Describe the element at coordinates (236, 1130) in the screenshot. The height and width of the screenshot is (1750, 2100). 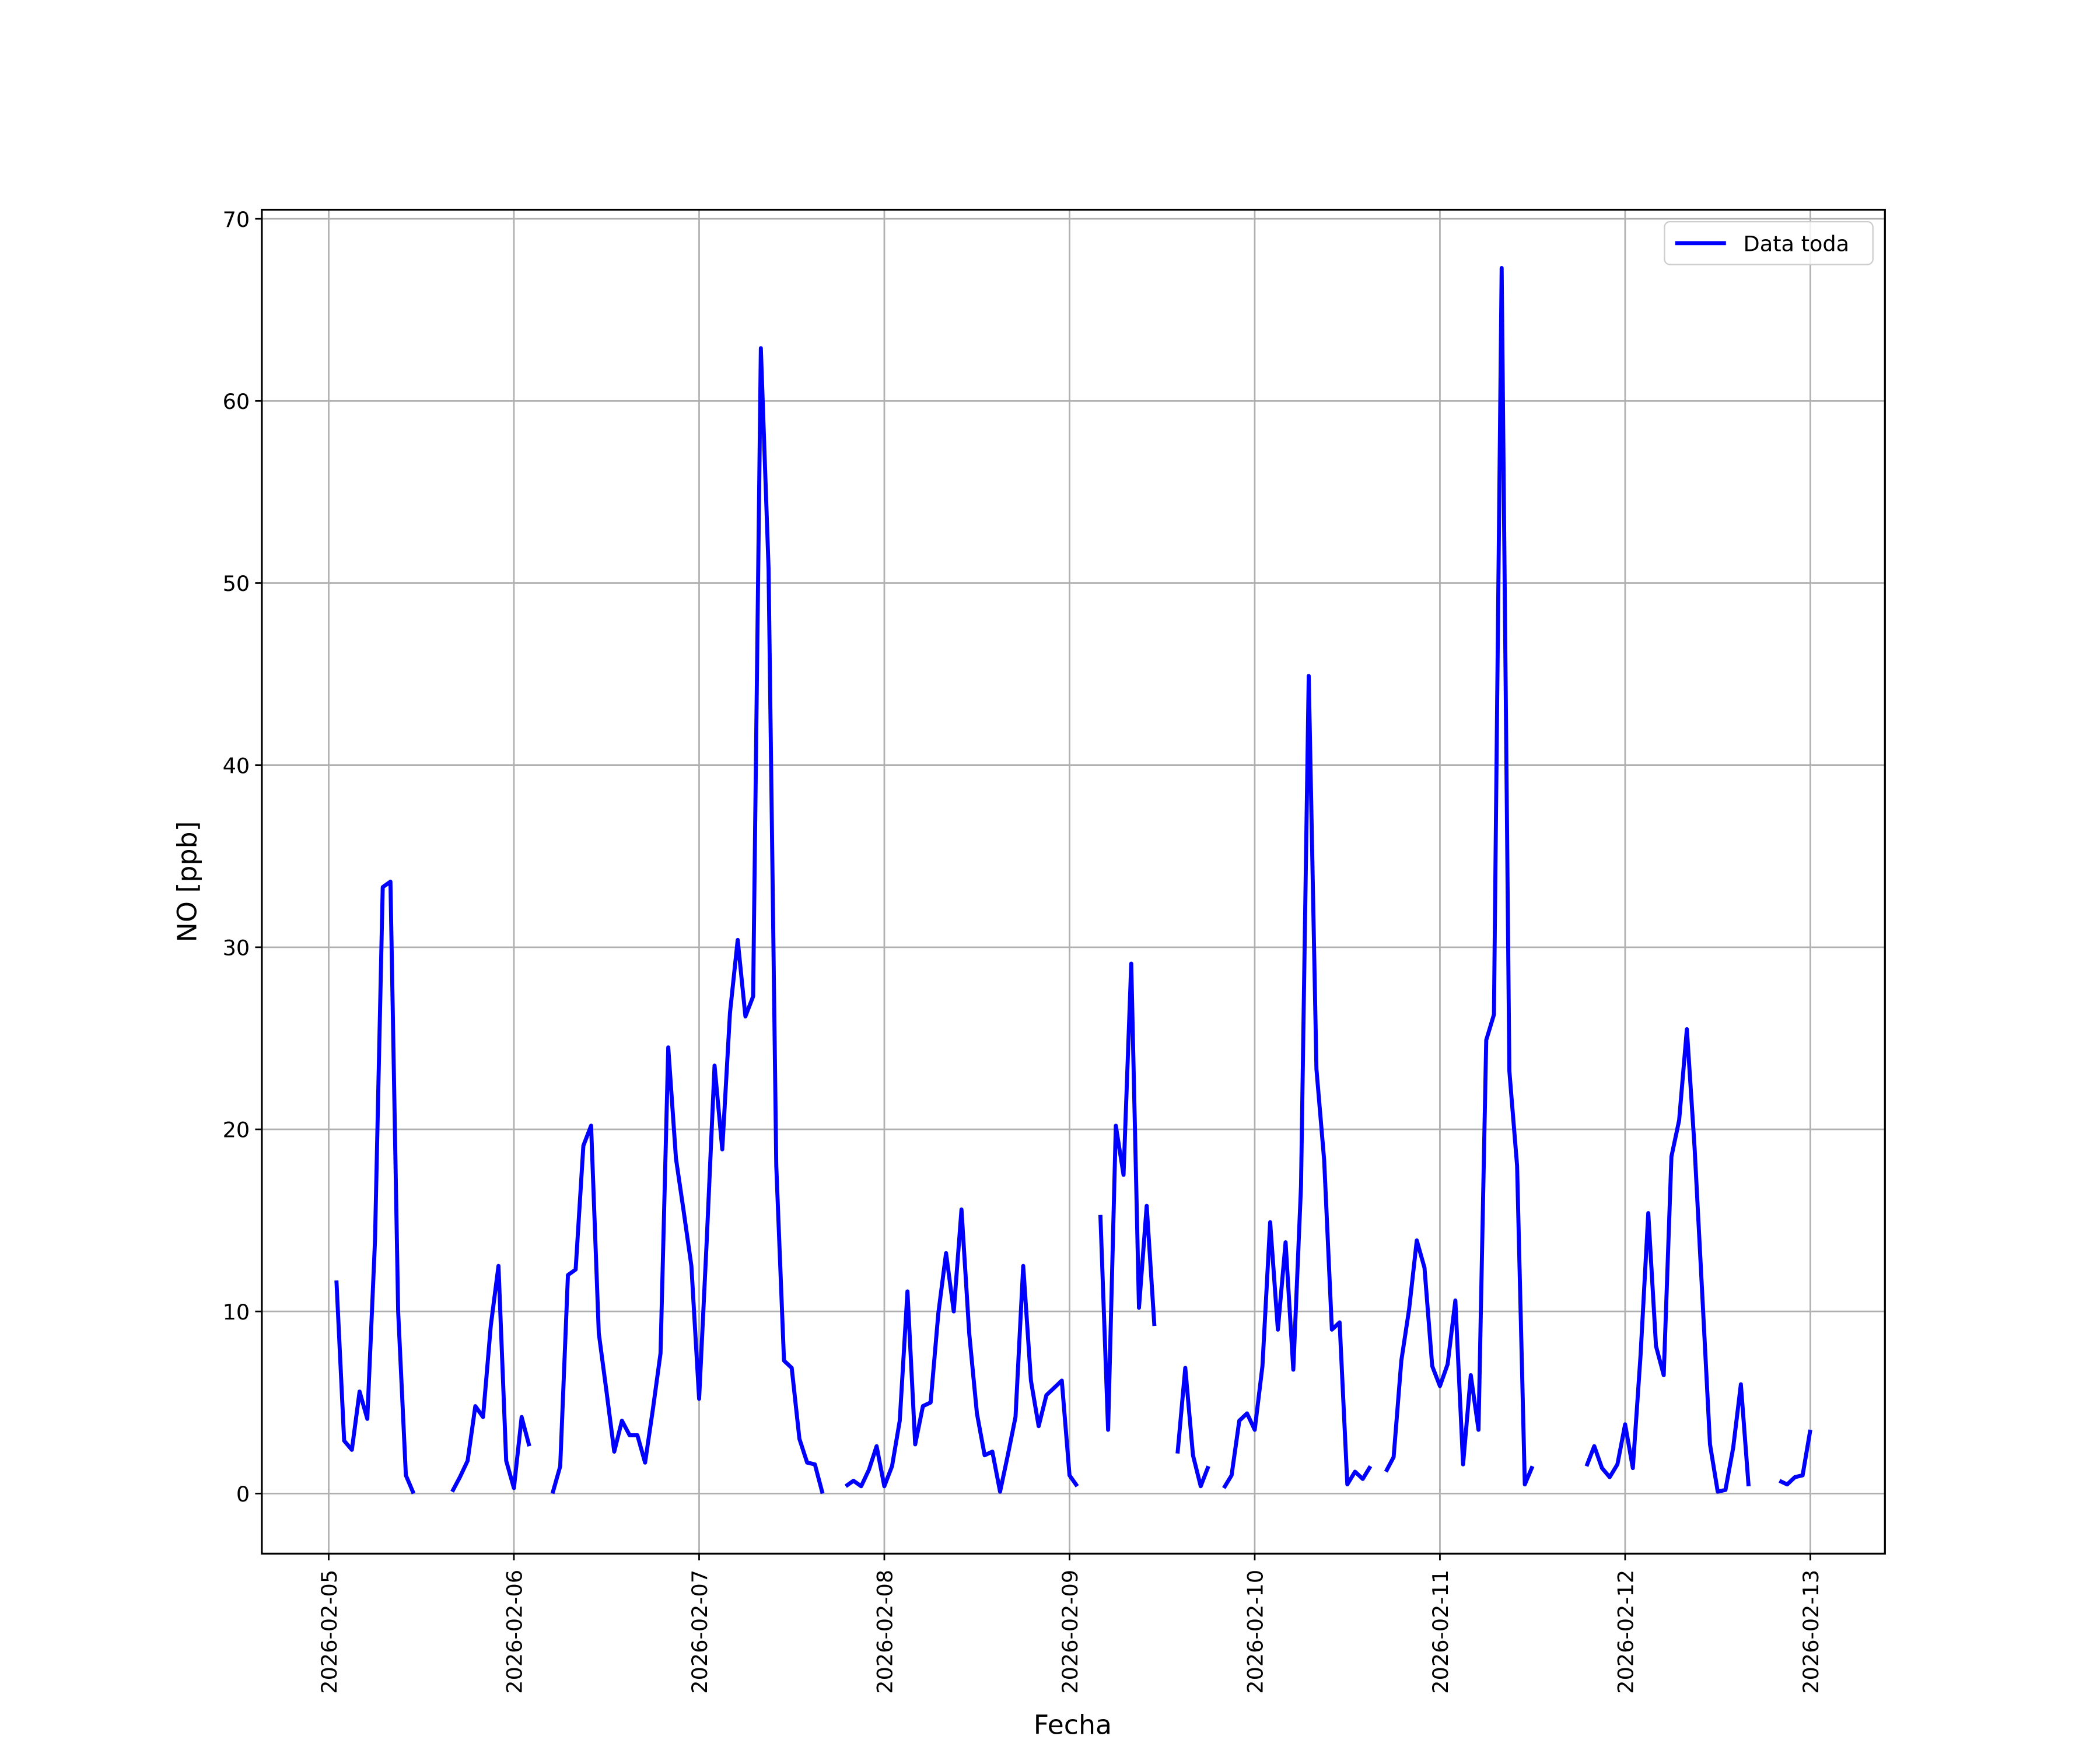
I see `y-tick-label: 20` at that location.